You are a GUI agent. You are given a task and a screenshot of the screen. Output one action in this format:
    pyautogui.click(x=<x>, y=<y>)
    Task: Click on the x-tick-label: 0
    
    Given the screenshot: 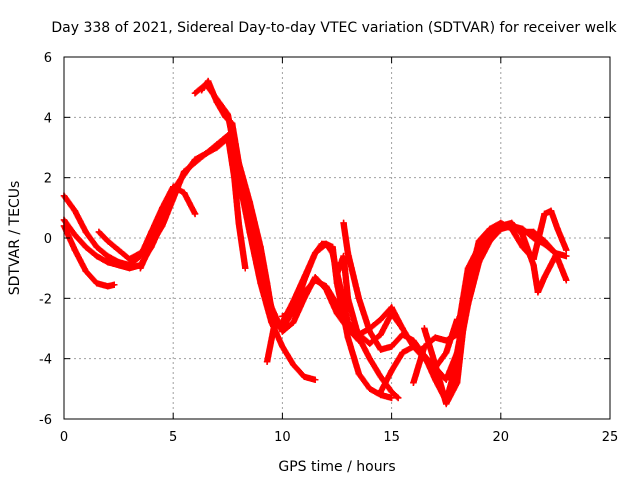 What is the action you would take?
    pyautogui.click(x=64, y=437)
    